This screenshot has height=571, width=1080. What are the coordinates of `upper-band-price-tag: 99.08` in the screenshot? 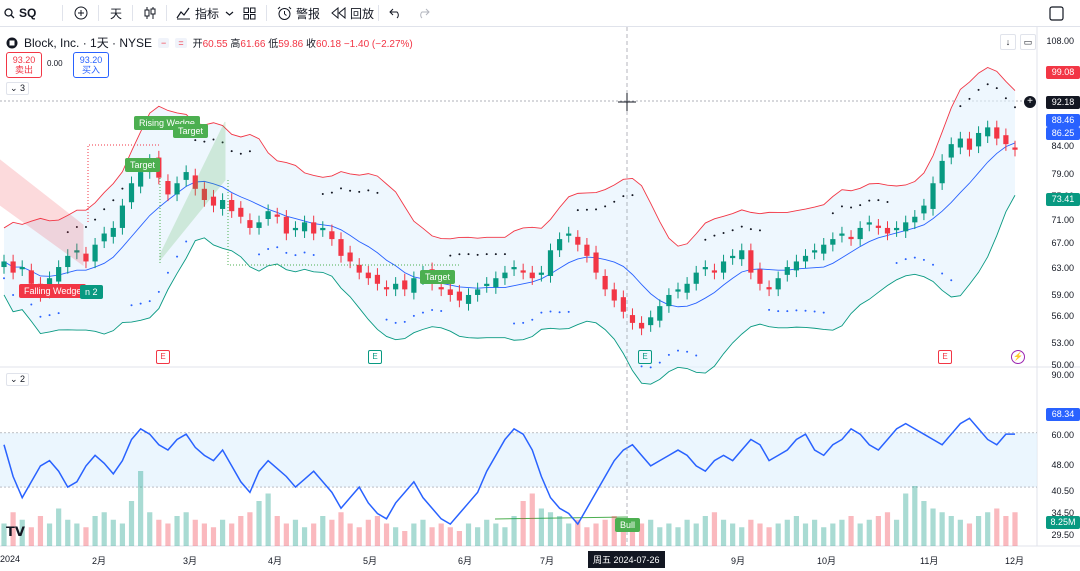 It's located at (1063, 72).